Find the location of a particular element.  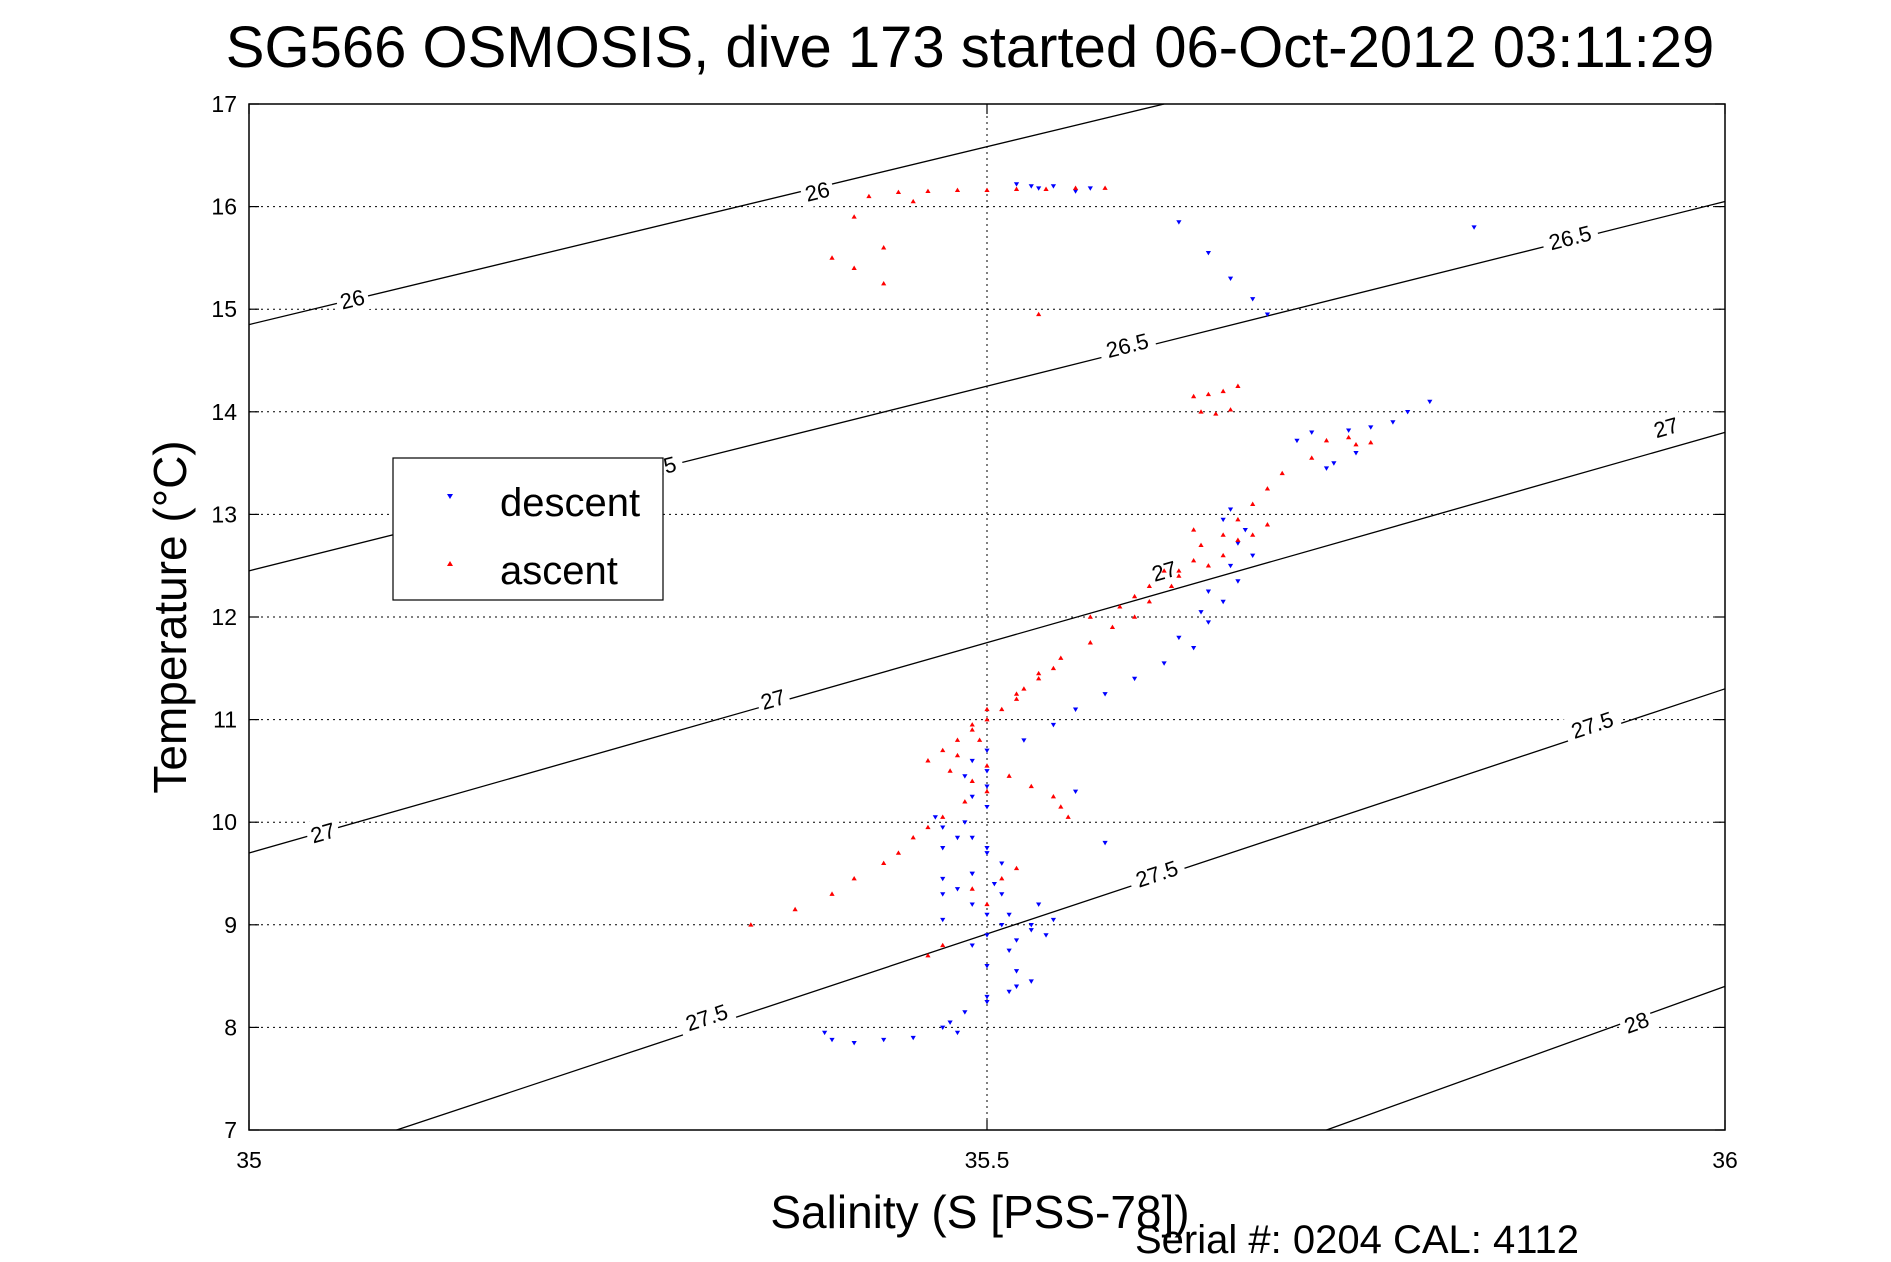

y-tick-label: 12 is located at coordinates (224, 617).